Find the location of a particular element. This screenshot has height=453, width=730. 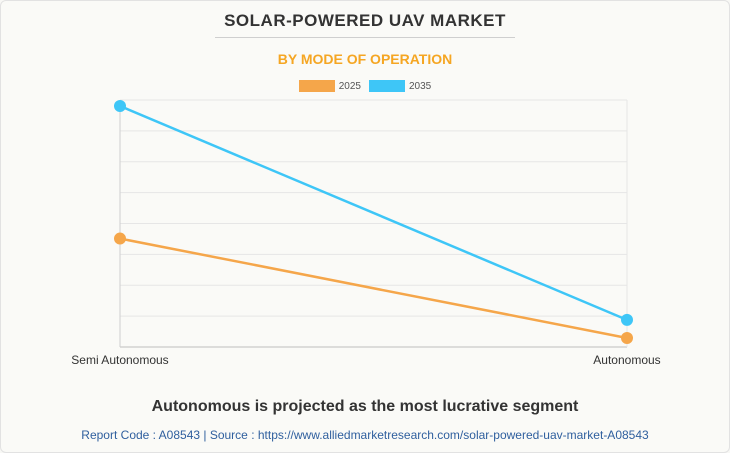

legend-item-2035: 2035 is located at coordinates (400, 86).